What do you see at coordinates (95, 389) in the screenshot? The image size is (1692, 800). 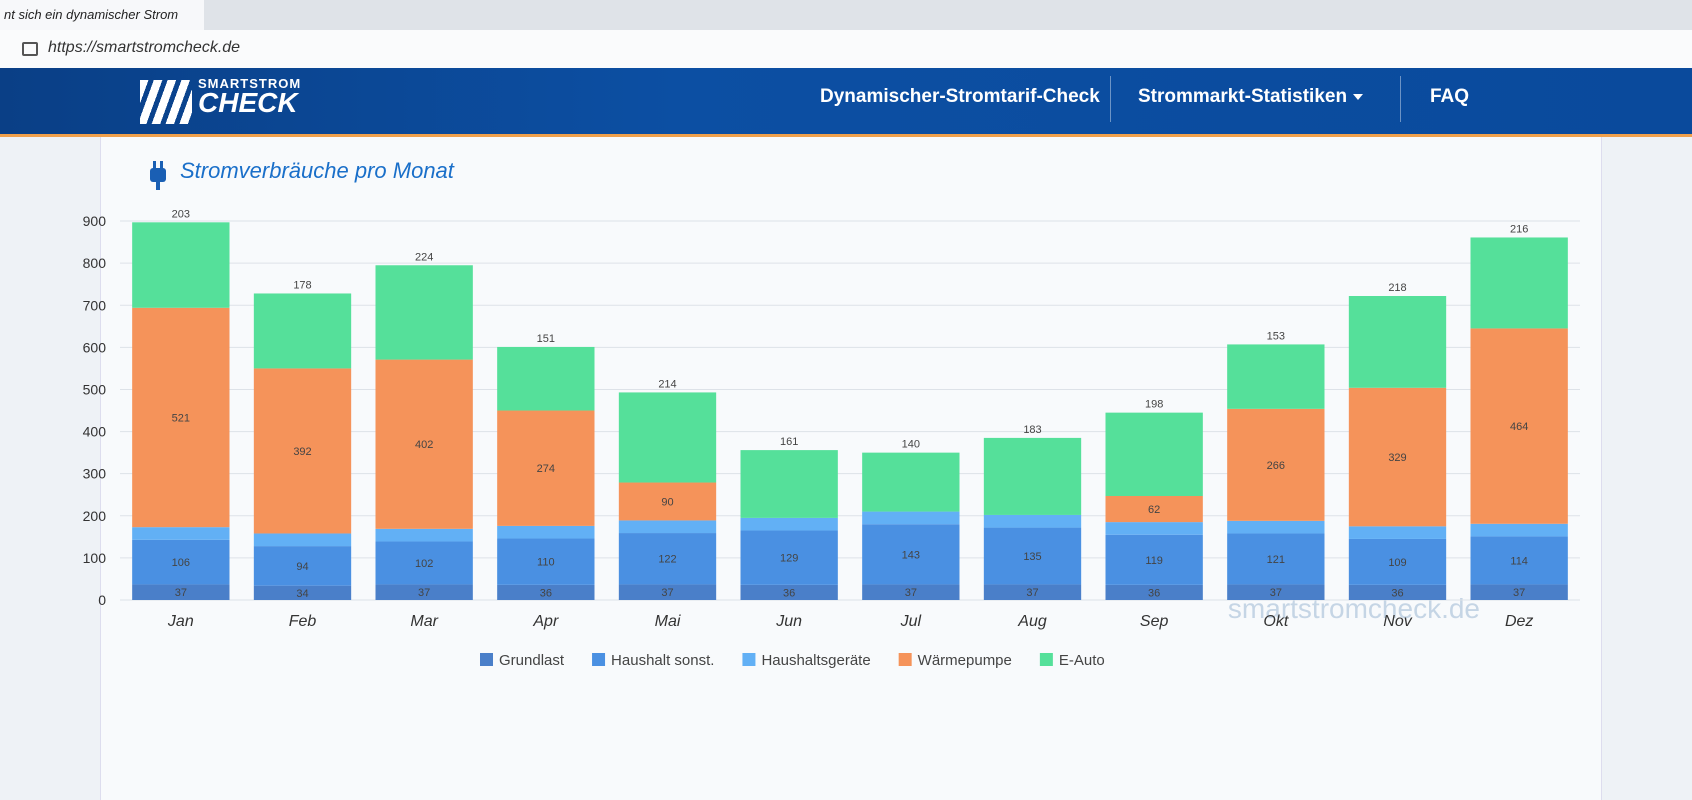 I see `y-tick-label: 500` at bounding box center [95, 389].